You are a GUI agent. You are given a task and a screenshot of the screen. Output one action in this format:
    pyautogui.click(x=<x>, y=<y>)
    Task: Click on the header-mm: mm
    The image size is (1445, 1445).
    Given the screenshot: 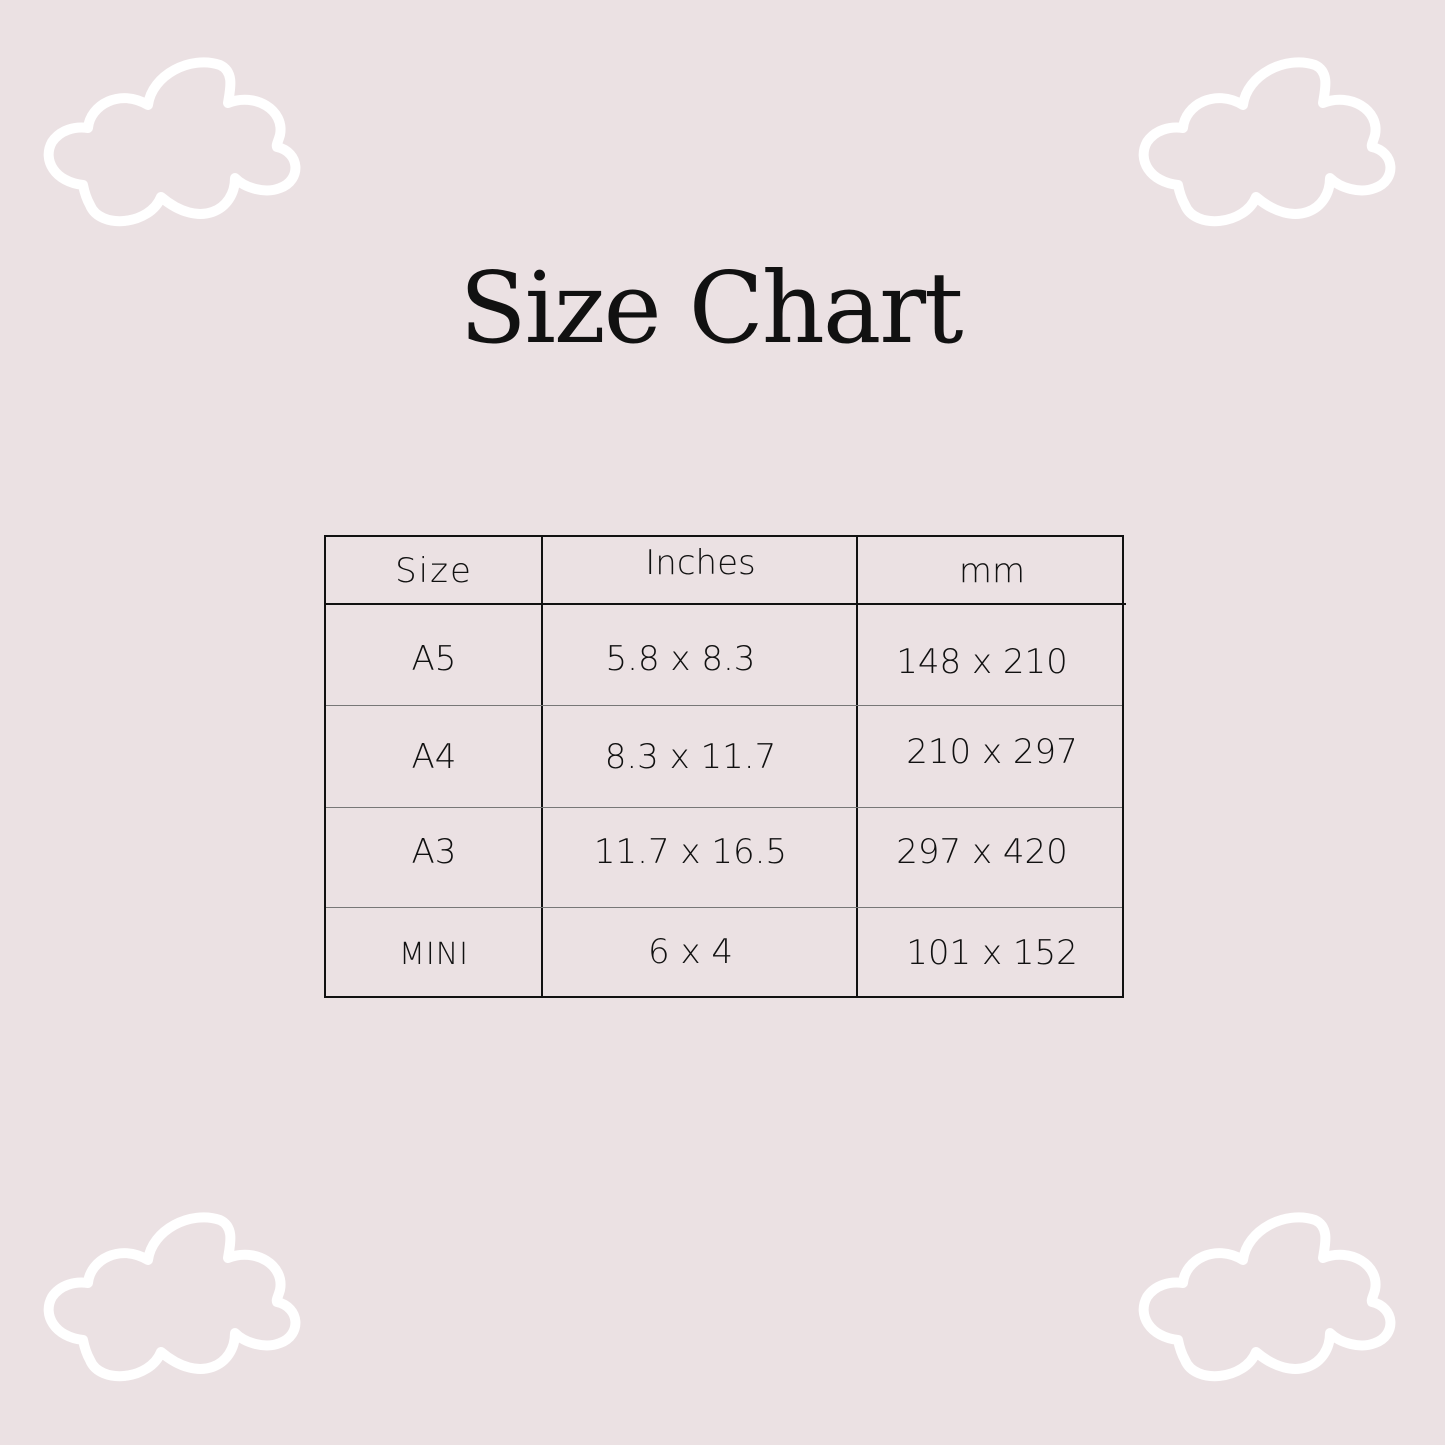 What is the action you would take?
    pyautogui.click(x=992, y=571)
    